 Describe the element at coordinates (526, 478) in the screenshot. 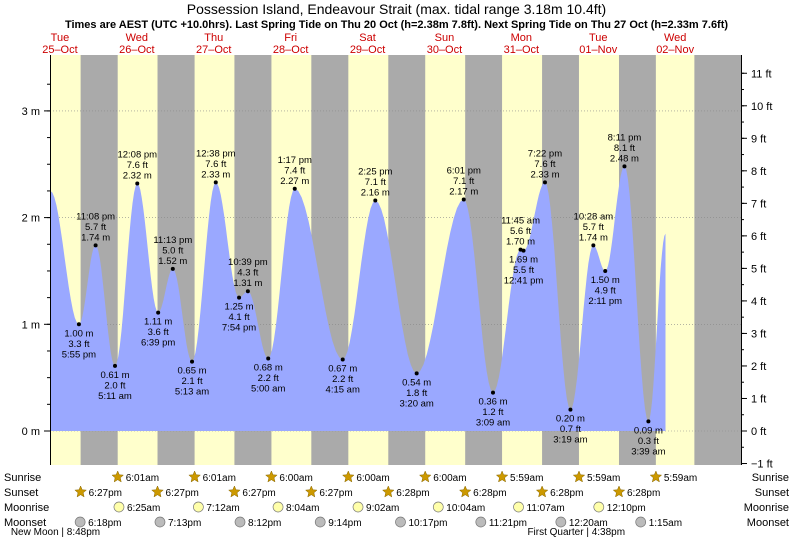

I see `sunrise-time: 5:59am` at that location.